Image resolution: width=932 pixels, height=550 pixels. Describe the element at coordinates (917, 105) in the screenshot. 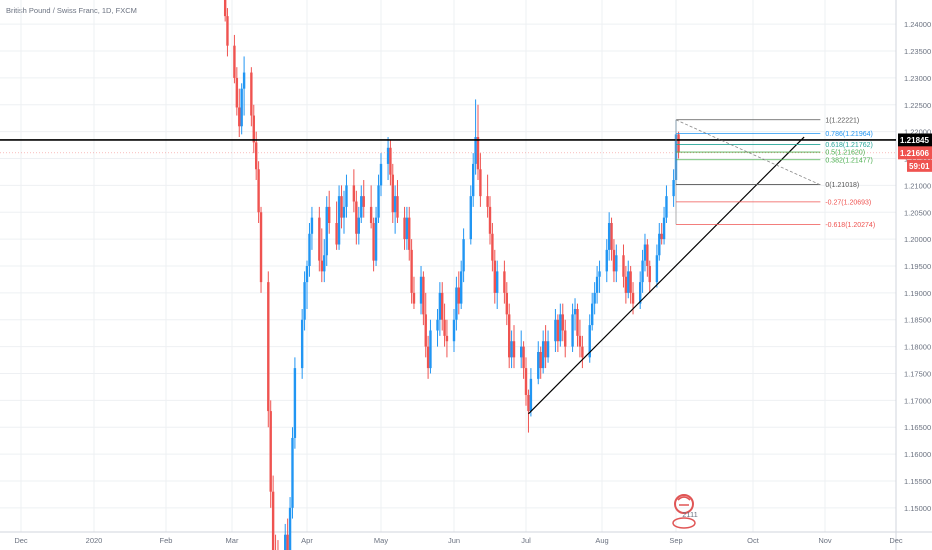

I see `y-tick-label: 1.22500` at that location.